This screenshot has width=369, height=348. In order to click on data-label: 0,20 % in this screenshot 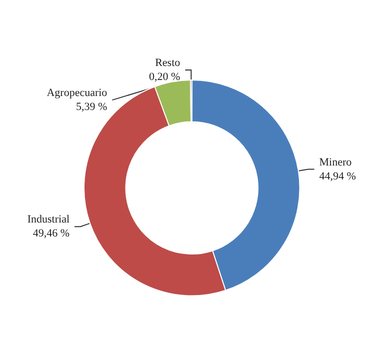, I will do `click(164, 77)`.